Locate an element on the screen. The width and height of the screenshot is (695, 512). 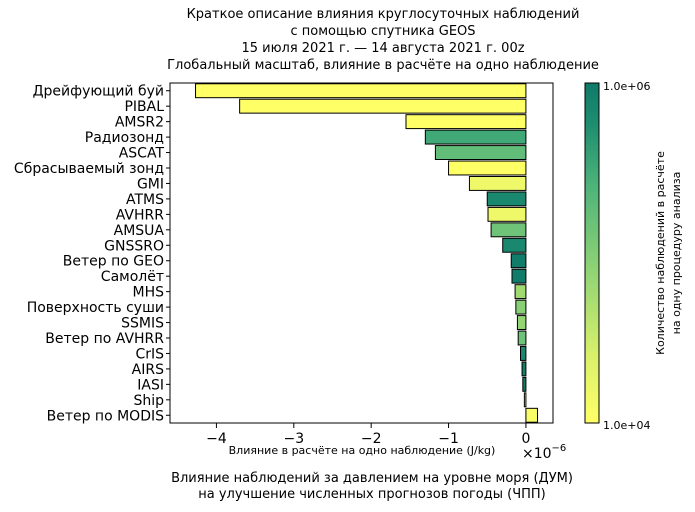
category-label-8: AVHRR is located at coordinates (140, 215).